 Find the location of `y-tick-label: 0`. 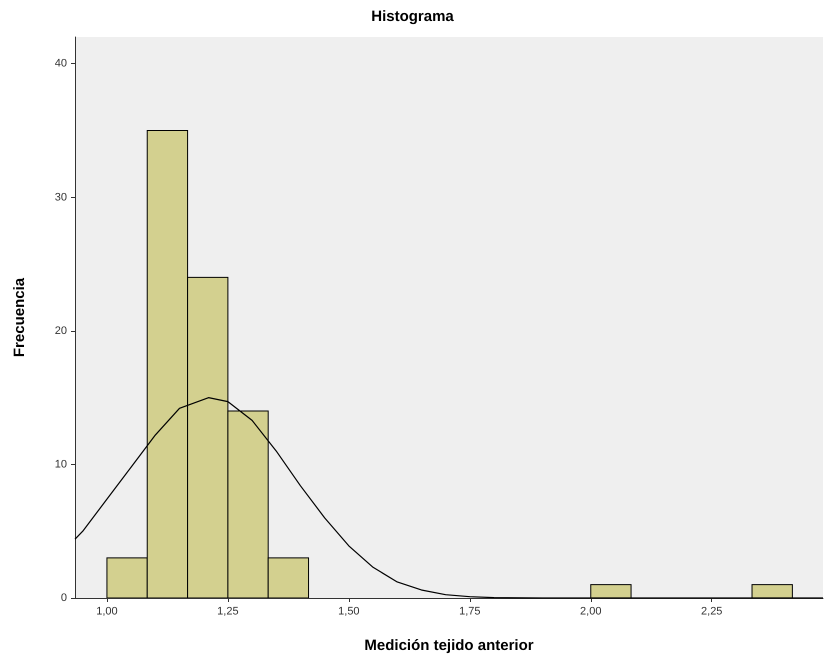

y-tick-label: 0 is located at coordinates (63, 598).